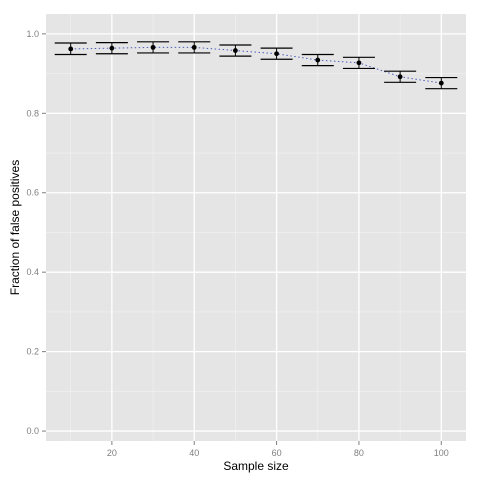 This screenshot has width=480, height=480. Describe the element at coordinates (277, 453) in the screenshot. I see `x-tick-label: 60` at that location.